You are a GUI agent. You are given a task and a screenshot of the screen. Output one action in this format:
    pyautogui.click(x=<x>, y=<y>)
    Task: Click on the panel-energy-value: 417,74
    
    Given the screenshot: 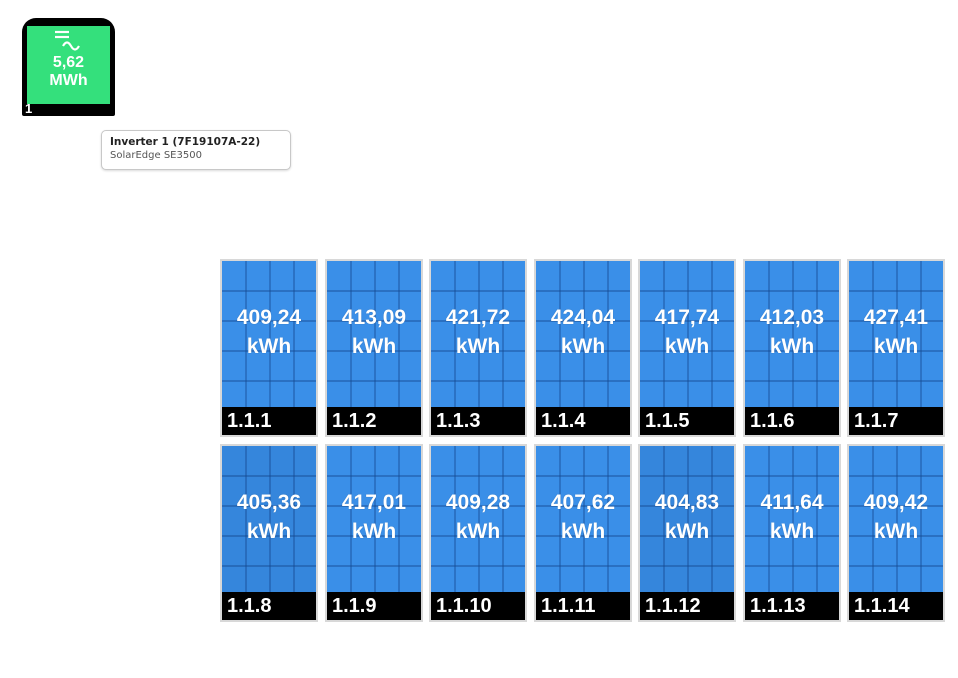 What is the action you would take?
    pyautogui.click(x=687, y=317)
    